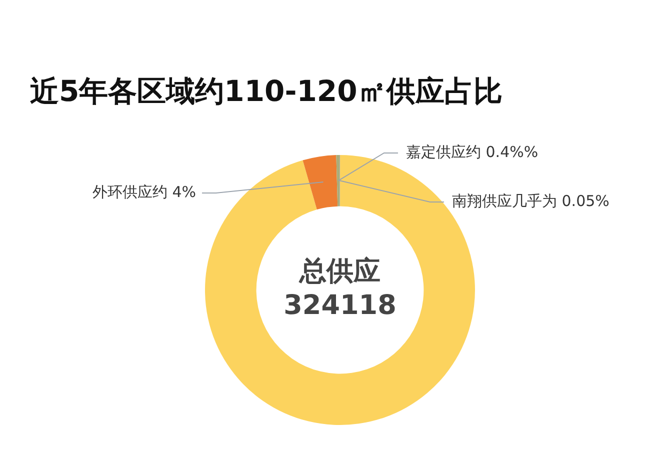 This screenshot has height=449, width=660. Describe the element at coordinates (144, 191) in the screenshot. I see `slice-label: 外环供应约 4%` at that location.